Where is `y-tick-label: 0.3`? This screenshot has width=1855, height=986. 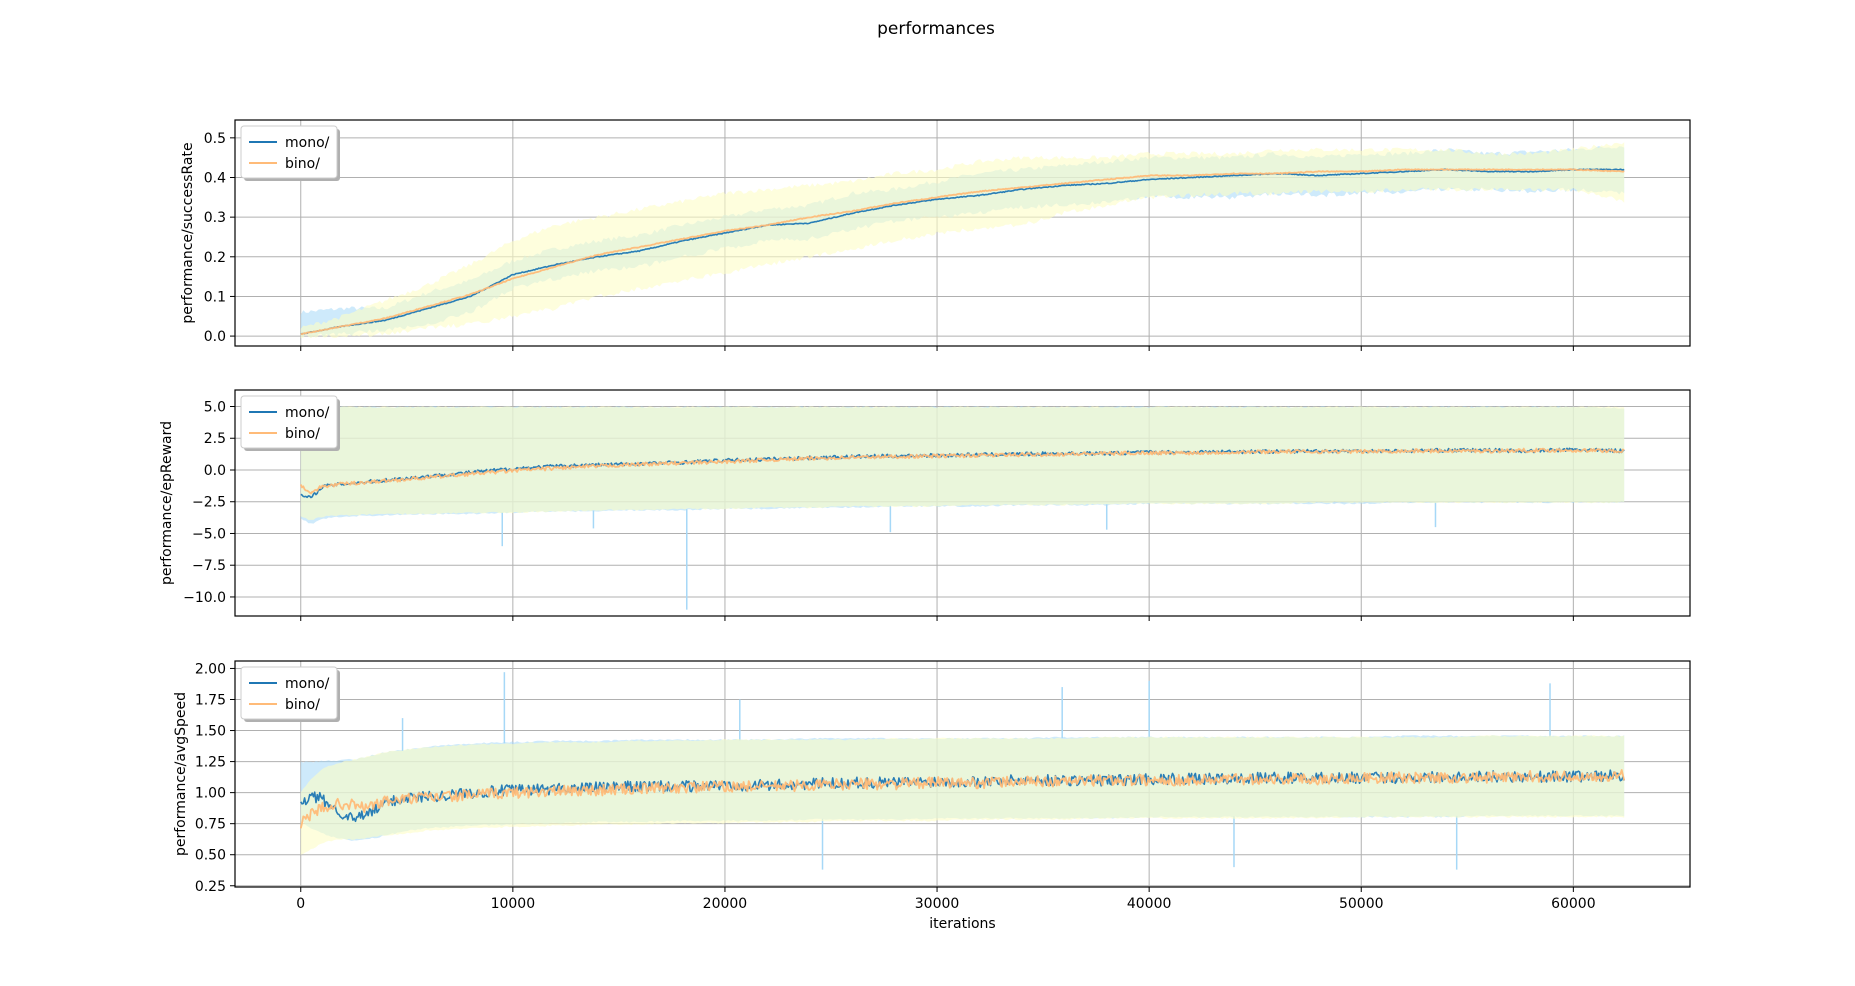
y-tick-label: 0.3 is located at coordinates (215, 218).